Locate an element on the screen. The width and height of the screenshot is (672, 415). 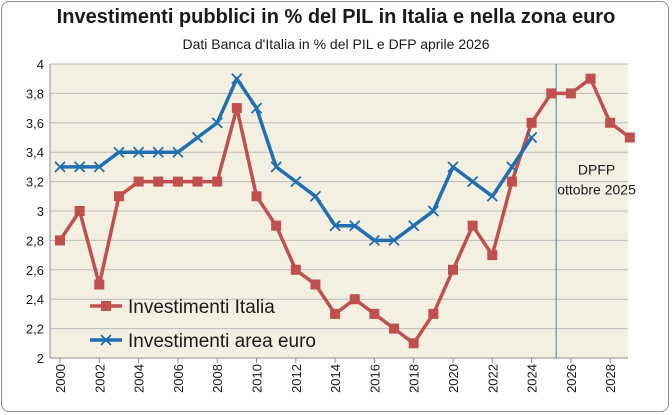
y-tick-label: 3,2 is located at coordinates (35, 182).